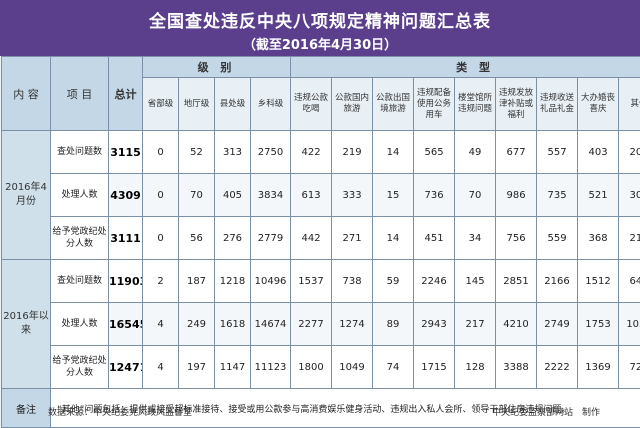 The width and height of the screenshot is (640, 428). I want to click on row-total: 16545, so click(126, 324).